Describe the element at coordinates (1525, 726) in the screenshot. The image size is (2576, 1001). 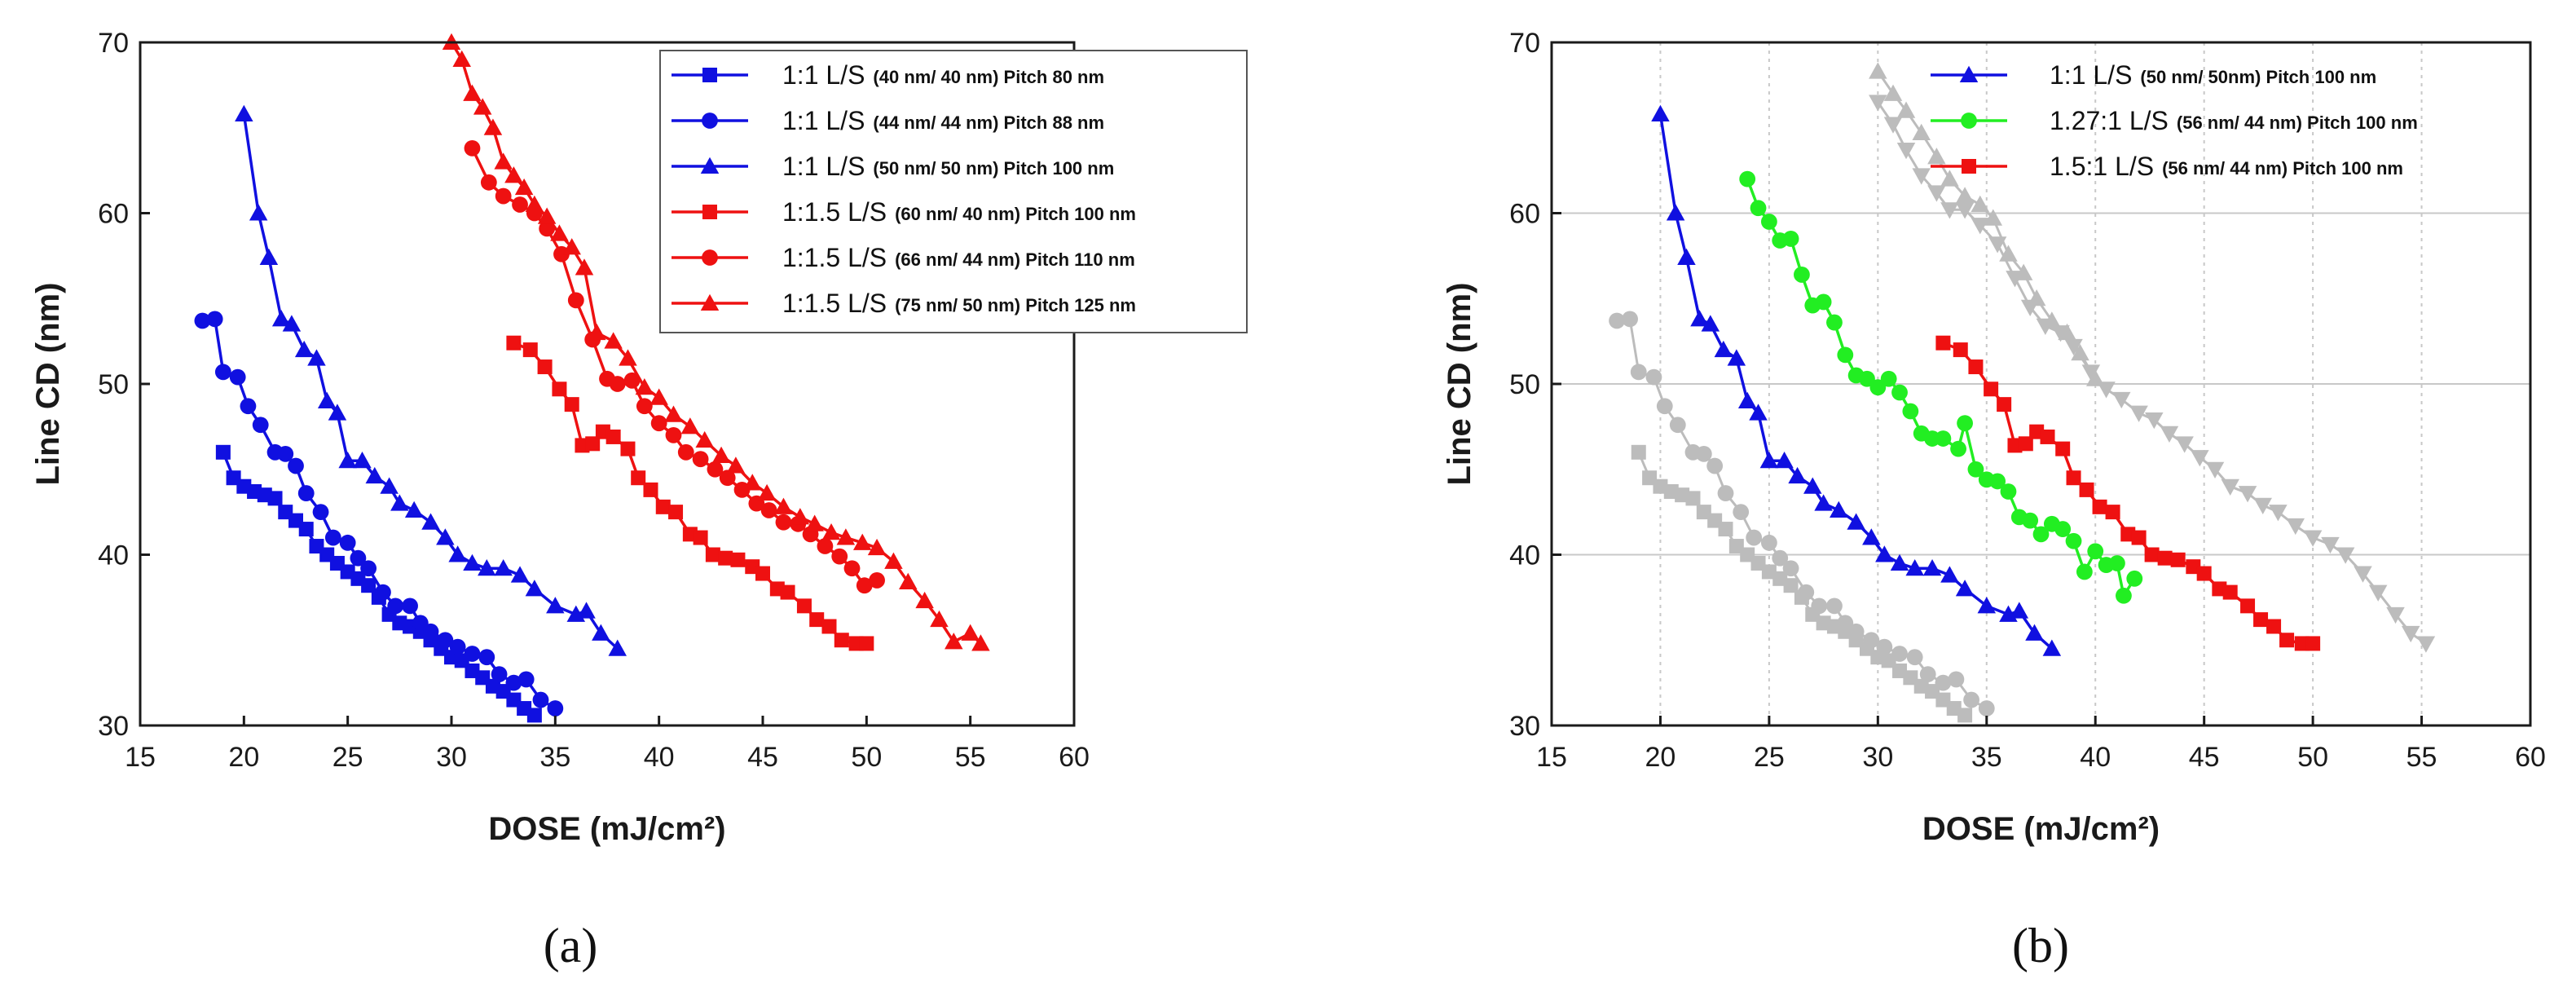
I see `y-tick-label: 30` at that location.